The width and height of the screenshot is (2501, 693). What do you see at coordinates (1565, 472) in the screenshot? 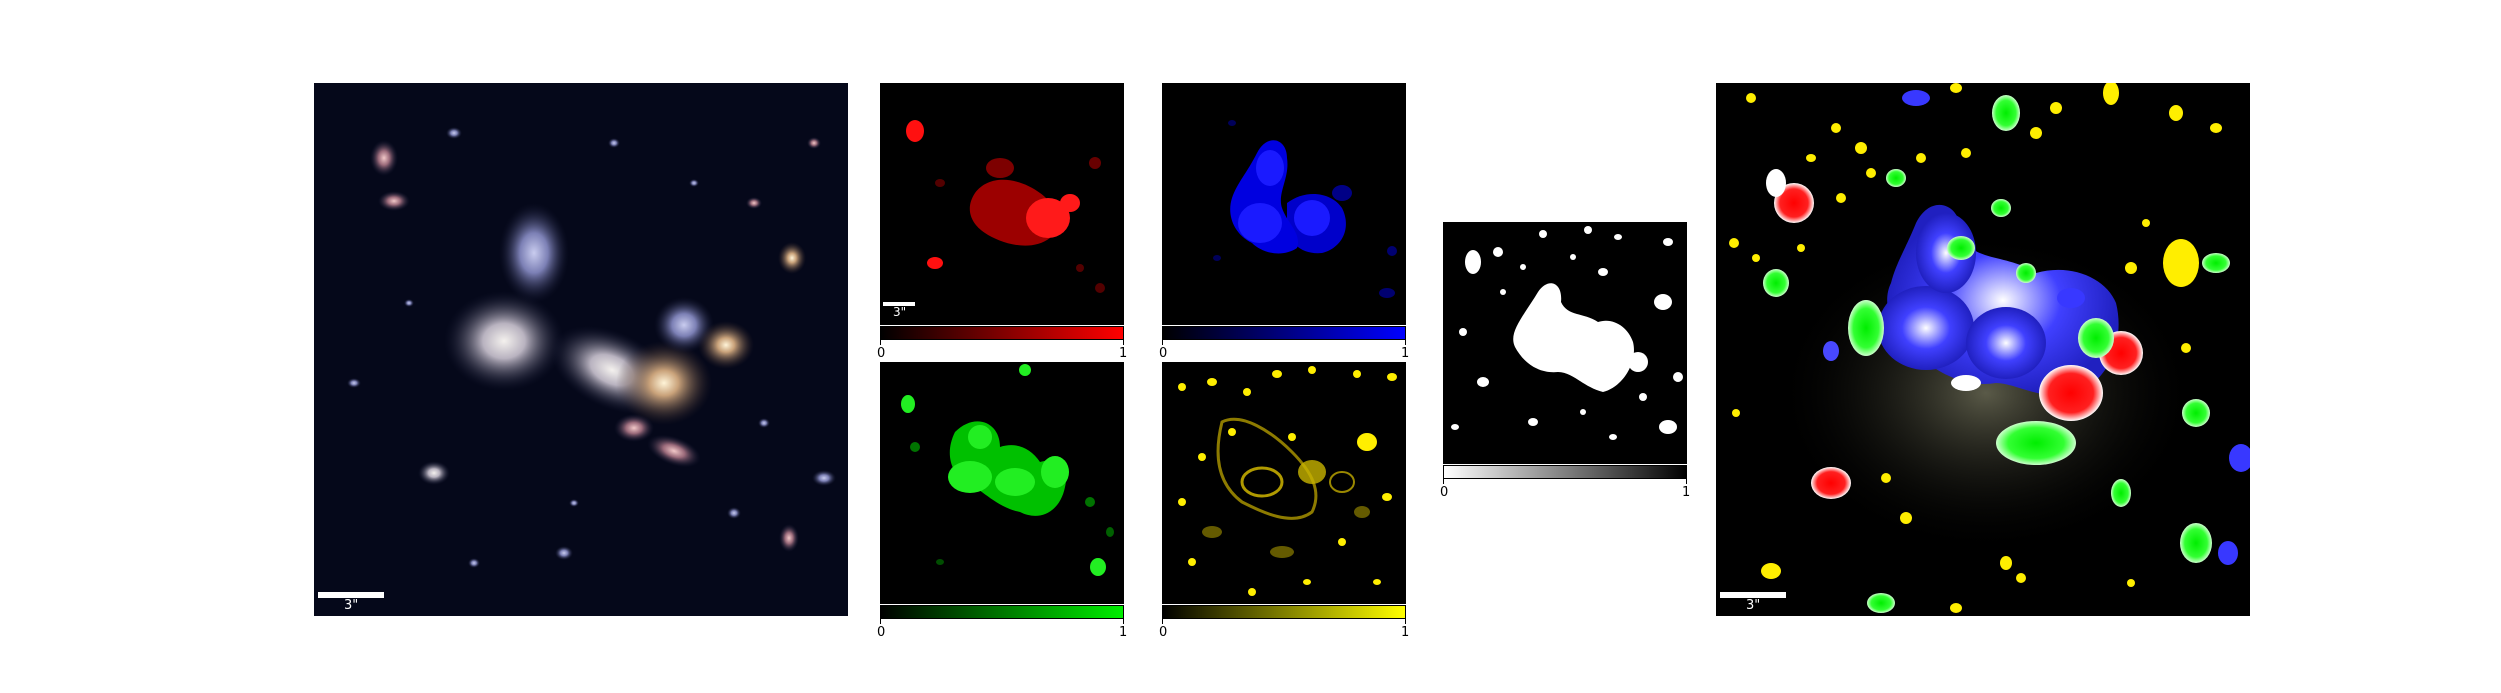
I see `gray-colorbar` at bounding box center [1565, 472].